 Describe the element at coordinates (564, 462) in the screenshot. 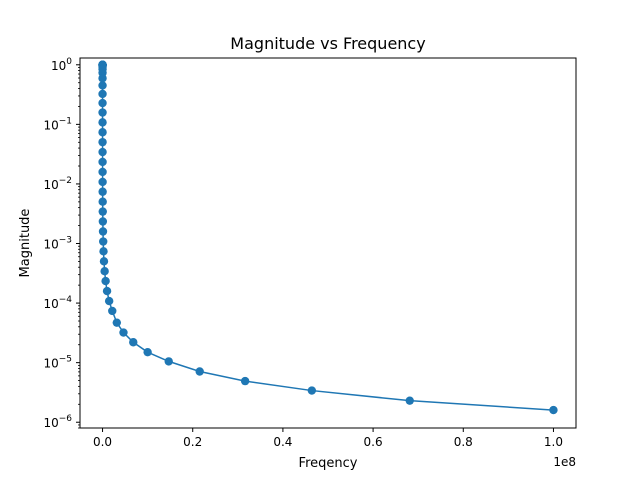

I see `x-axis-offset-label: 1e8` at that location.